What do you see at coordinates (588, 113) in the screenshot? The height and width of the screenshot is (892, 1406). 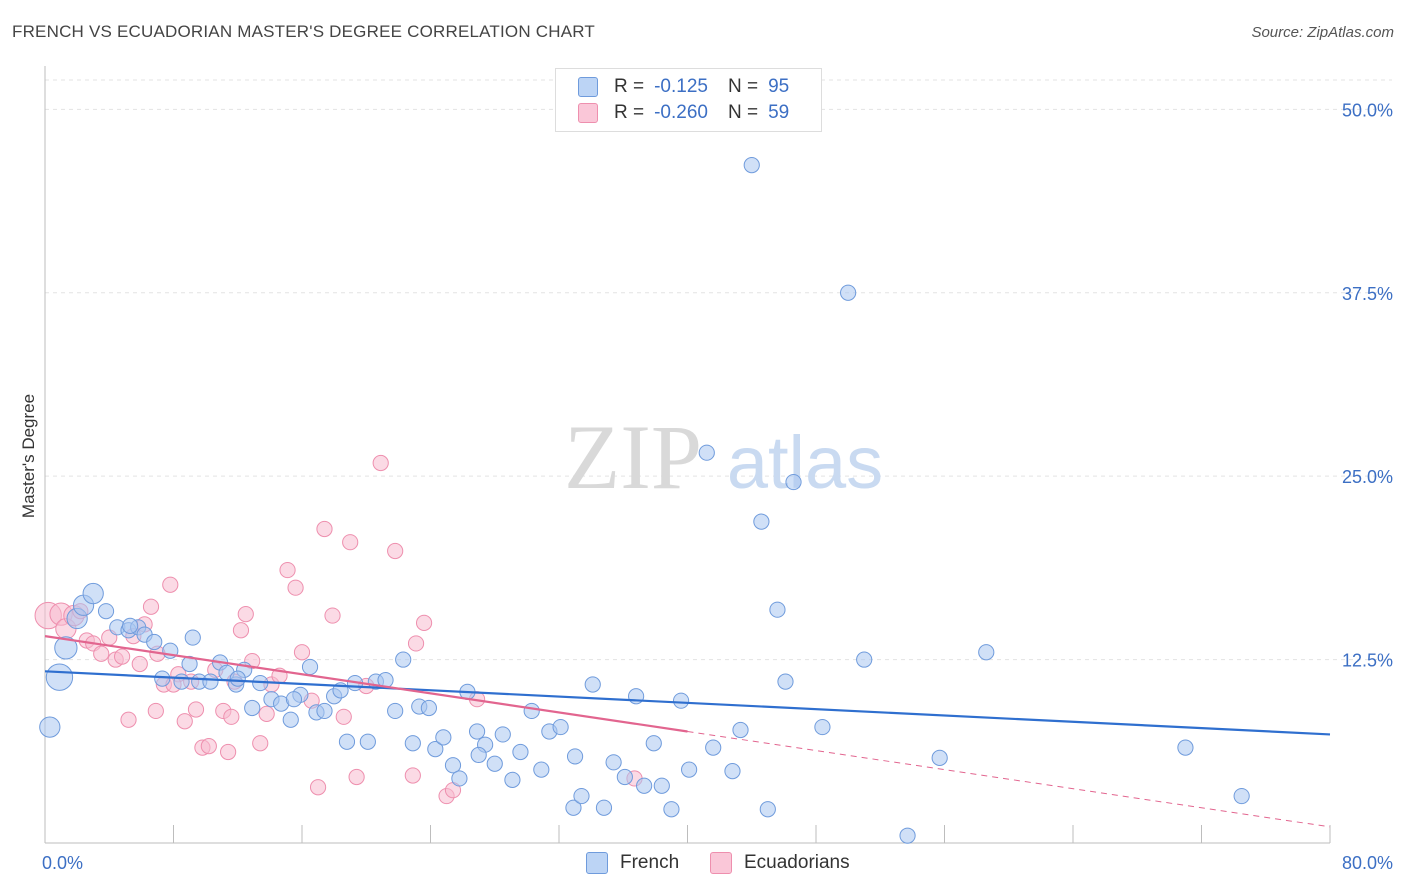 I see `legend-swatch-ecuadorians` at bounding box center [588, 113].